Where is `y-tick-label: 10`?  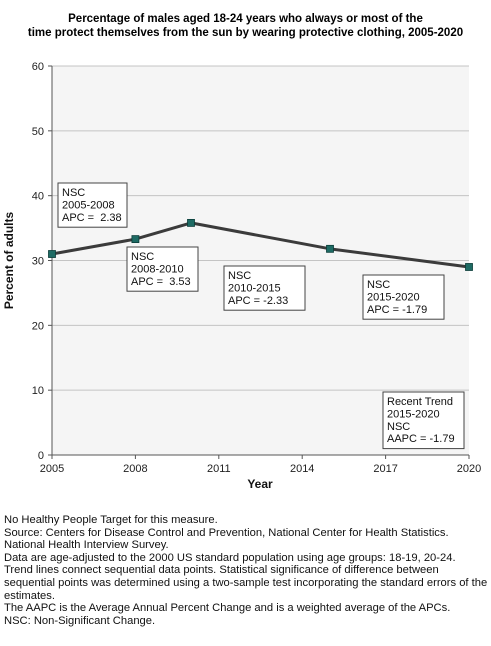 y-tick-label: 10 is located at coordinates (38, 391).